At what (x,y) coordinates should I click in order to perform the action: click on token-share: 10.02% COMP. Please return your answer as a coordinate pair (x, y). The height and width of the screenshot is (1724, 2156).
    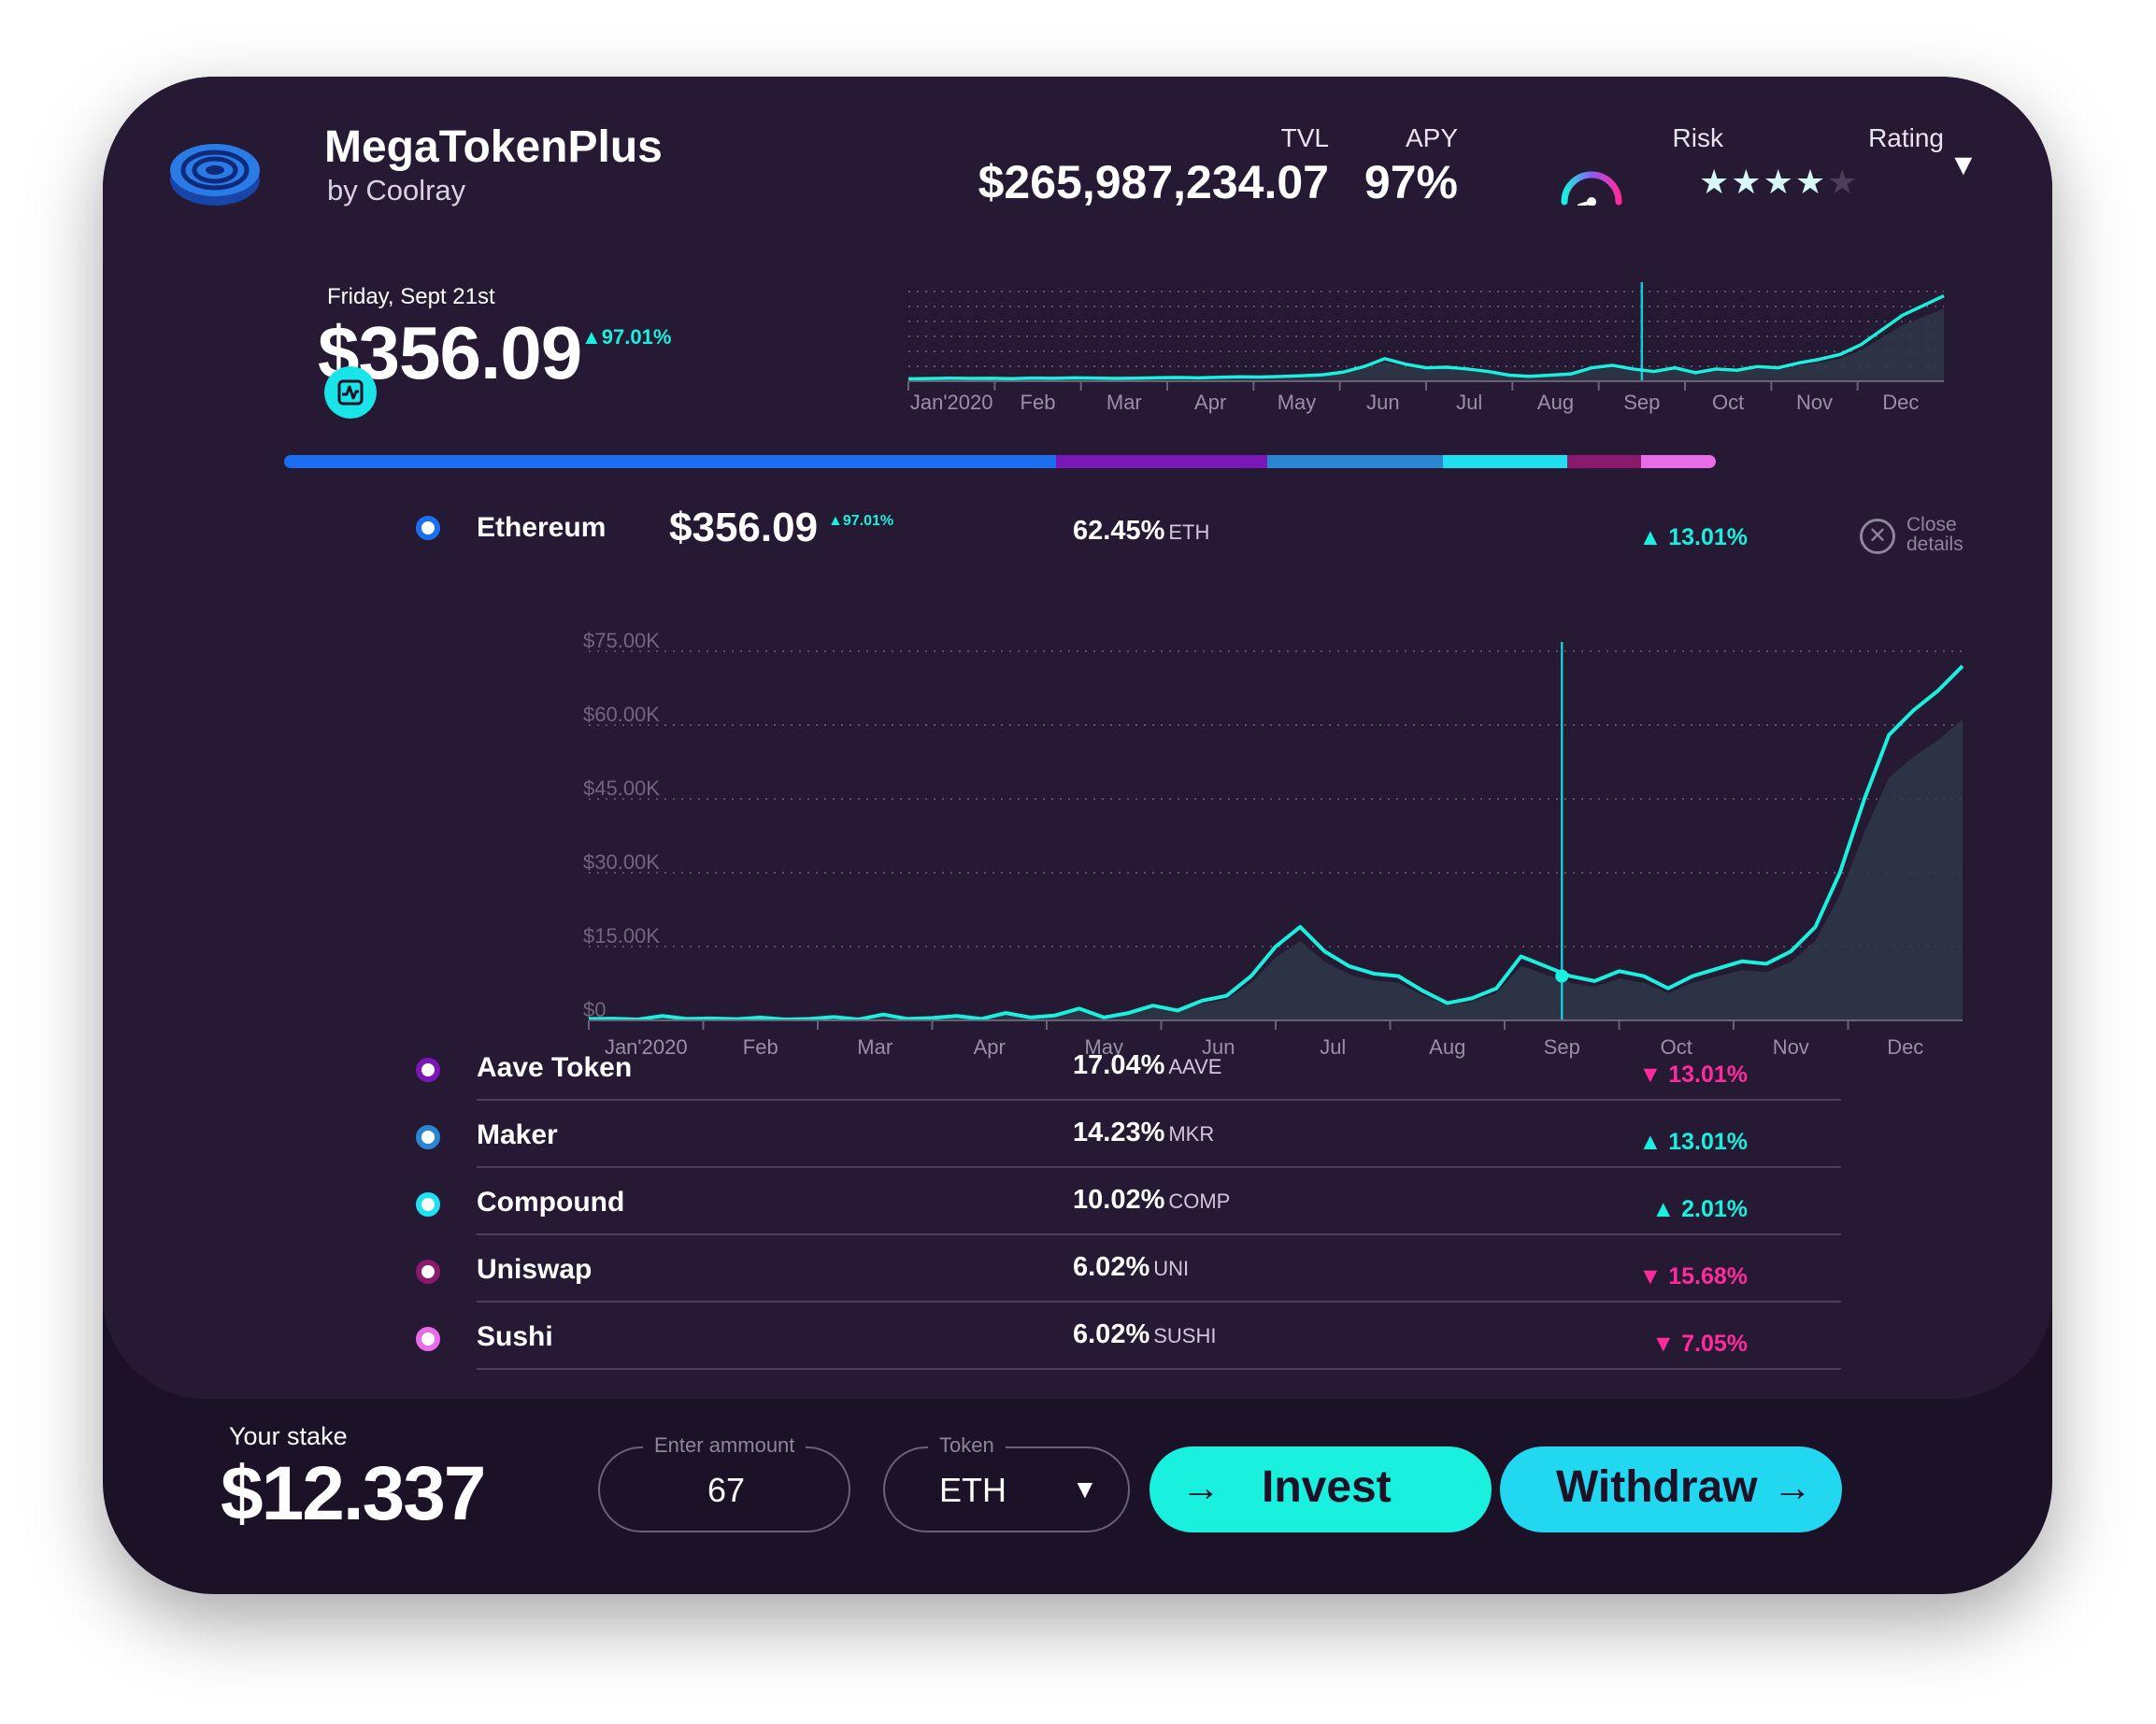
    Looking at the image, I should click on (1152, 1200).